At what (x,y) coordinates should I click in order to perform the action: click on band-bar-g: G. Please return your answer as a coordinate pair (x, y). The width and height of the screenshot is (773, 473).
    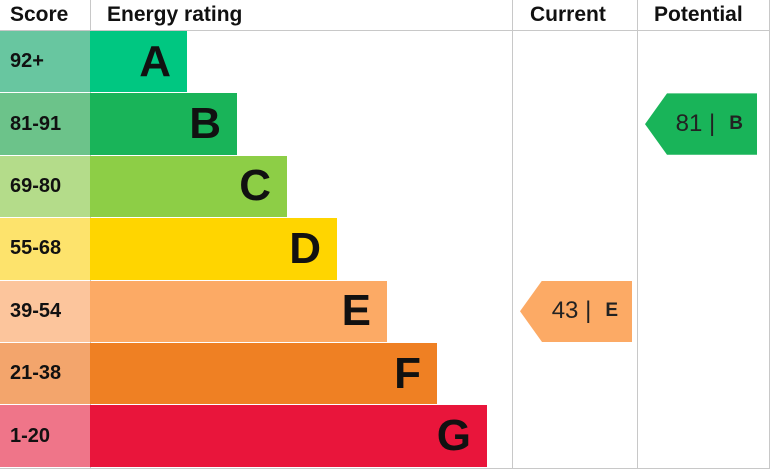
    Looking at the image, I should click on (288, 436).